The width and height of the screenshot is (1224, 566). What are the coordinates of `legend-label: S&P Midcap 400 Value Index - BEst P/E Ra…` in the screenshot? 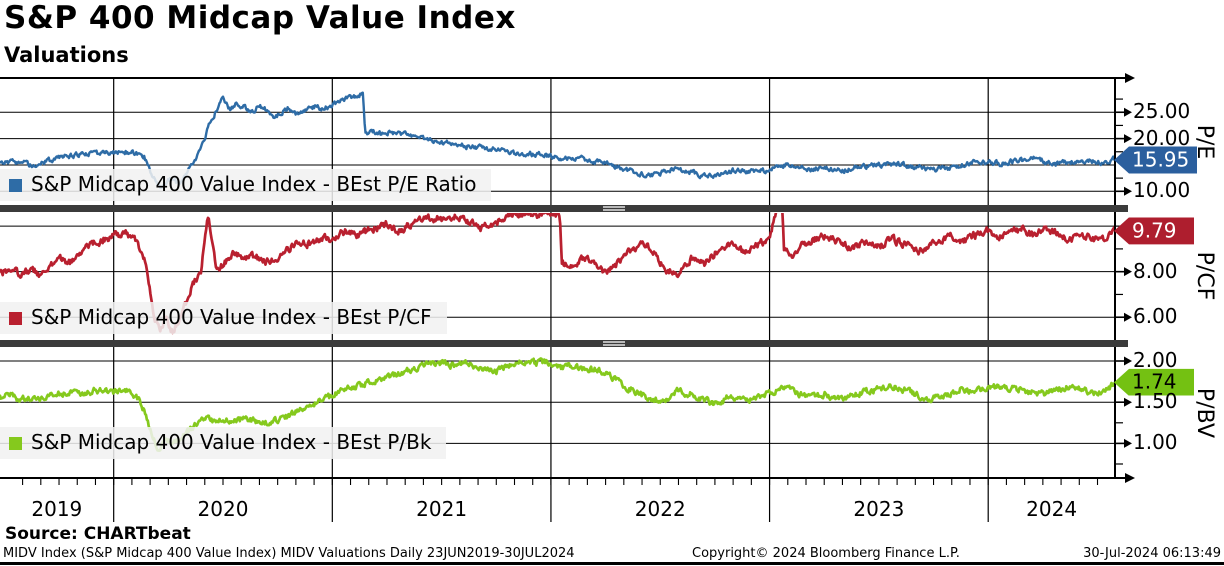 It's located at (254, 184).